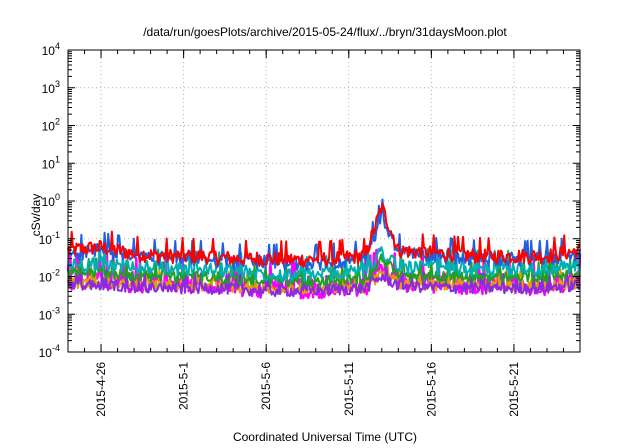 The height and width of the screenshot is (448, 640). Describe the element at coordinates (51, 49) in the screenshot. I see `y-tick-label: 10⁴` at that location.